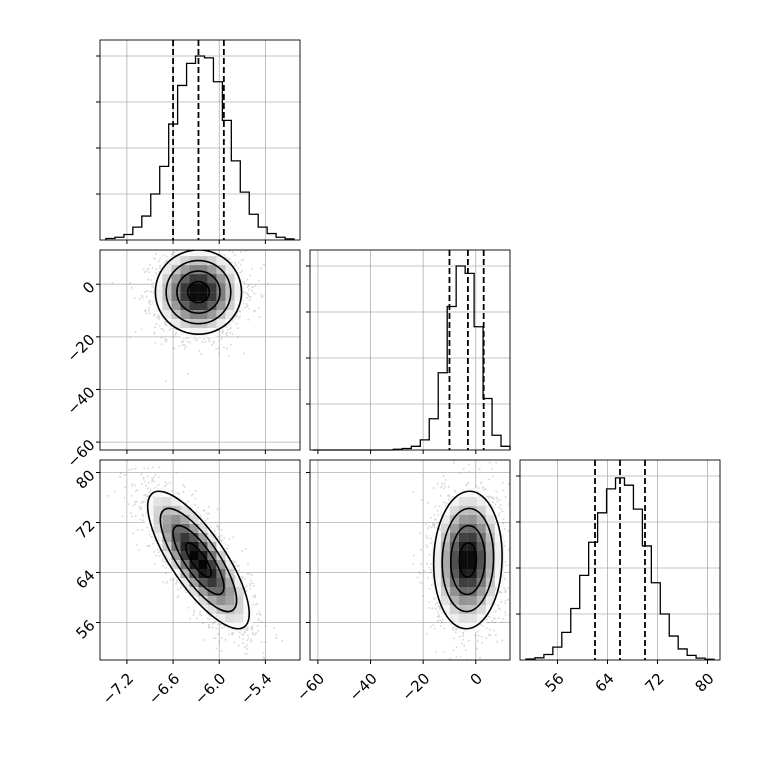  What do you see at coordinates (655, 683) in the screenshot?
I see `x-tick-label: 72` at bounding box center [655, 683].